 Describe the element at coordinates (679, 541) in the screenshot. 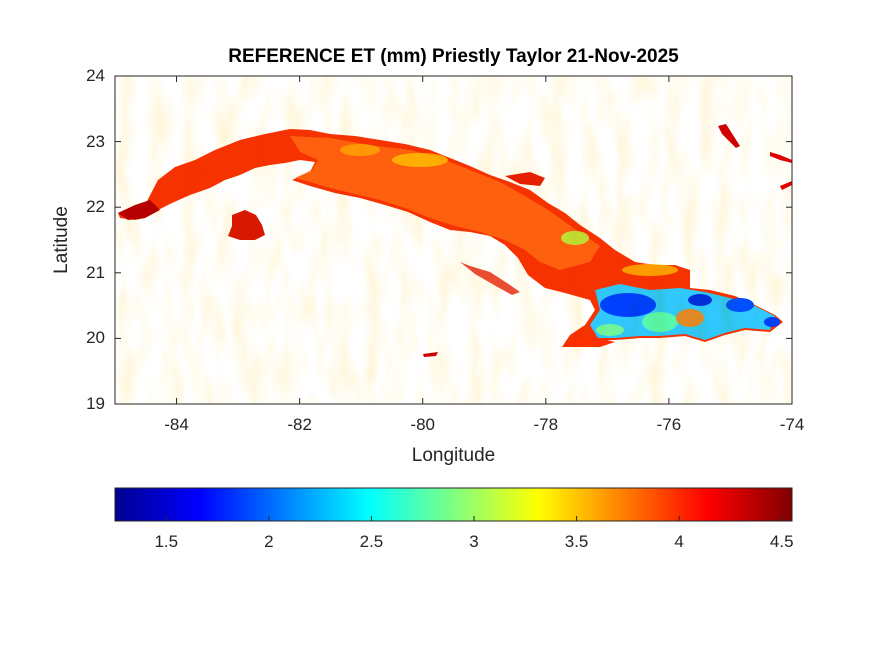

I see `colorbar-tick-label: 4` at that location.